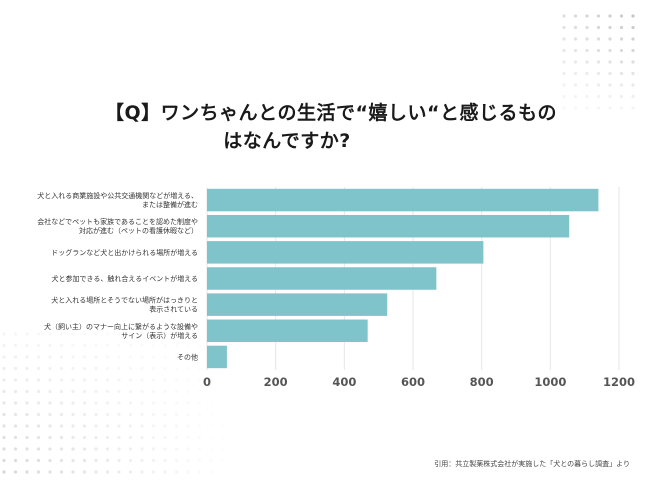 Image resolution: width=650 pixels, height=488 pixels. I want to click on source-citation: 引用：共立製薬株式会社が実施した「犬との暮らし調査」より, so click(532, 464).